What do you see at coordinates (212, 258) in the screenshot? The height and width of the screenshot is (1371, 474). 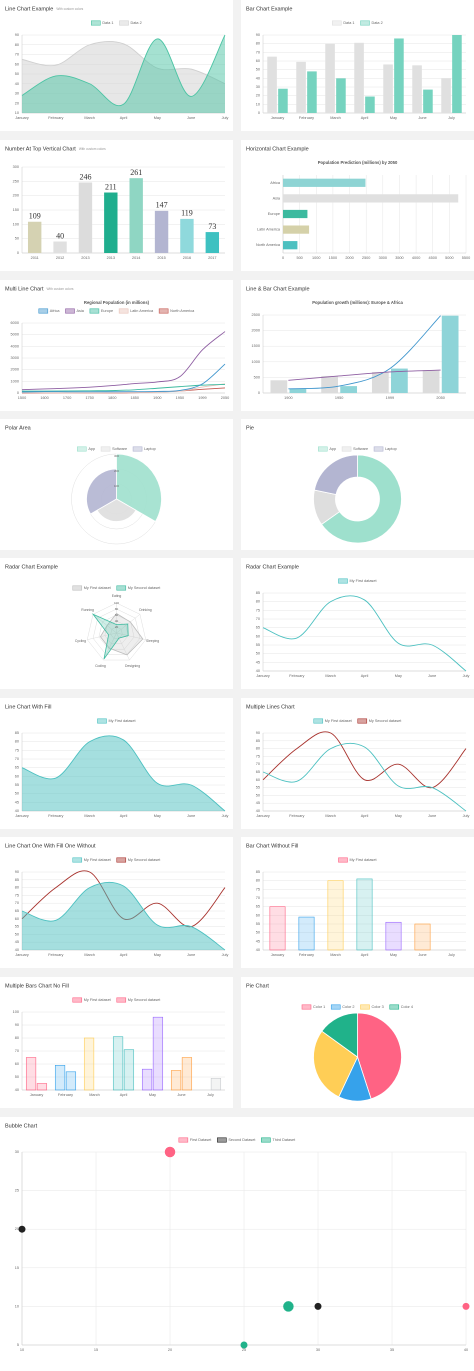 I see `x-tick-label: 2017` at bounding box center [212, 258].